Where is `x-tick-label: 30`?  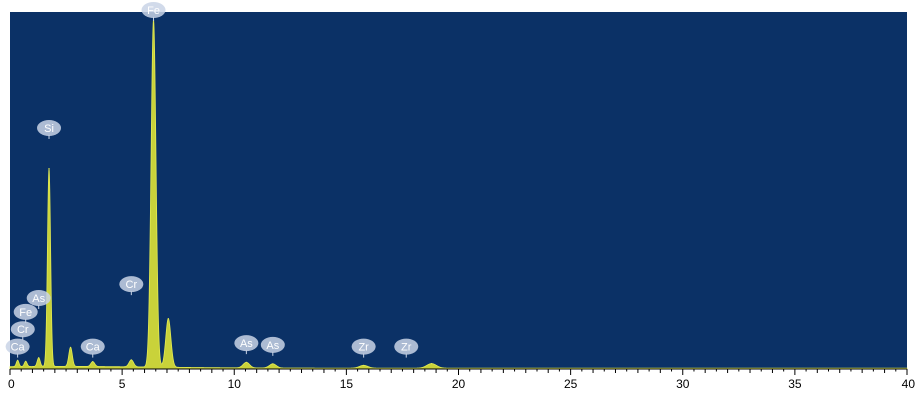
x-tick-label: 30 is located at coordinates (683, 384).